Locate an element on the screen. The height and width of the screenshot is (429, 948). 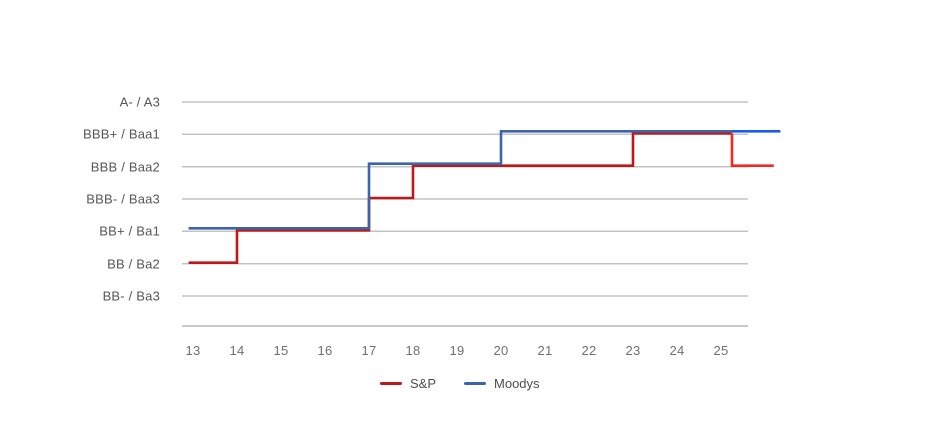
moodys-line-swatch-icon is located at coordinates (475, 383).